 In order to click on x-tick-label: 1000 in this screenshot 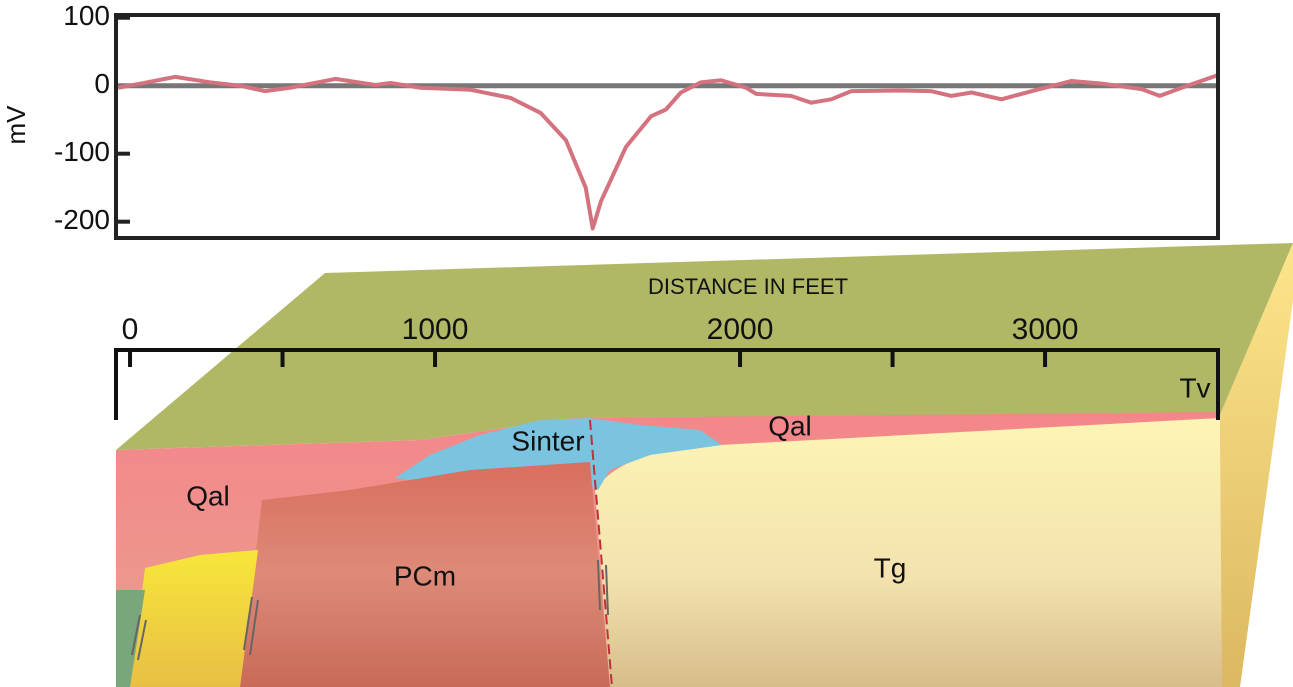, I will do `click(435, 329)`.